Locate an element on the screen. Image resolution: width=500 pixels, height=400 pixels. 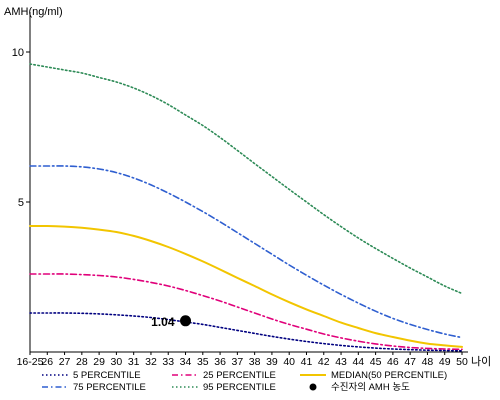
legend-dot-marker is located at coordinates (313, 387).